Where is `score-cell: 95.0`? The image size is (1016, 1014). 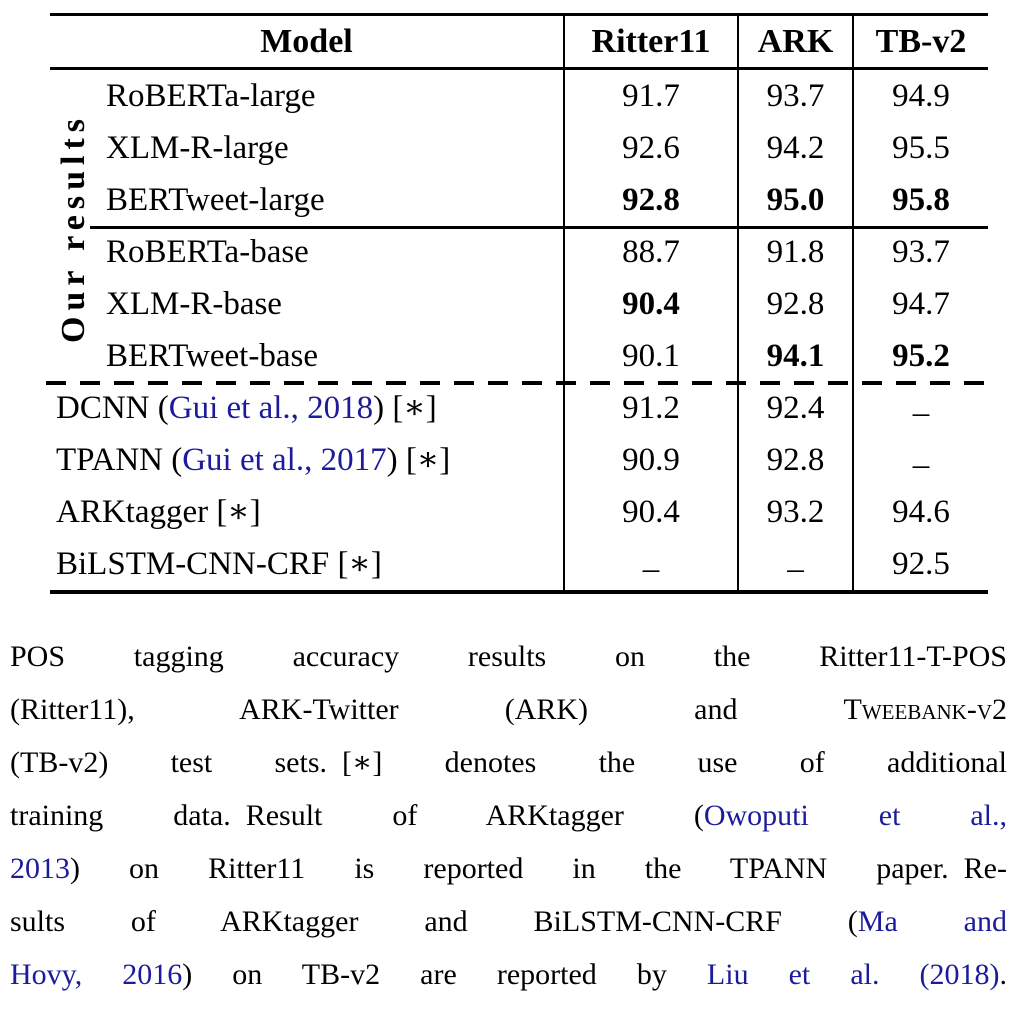 score-cell: 95.0 is located at coordinates (794, 200).